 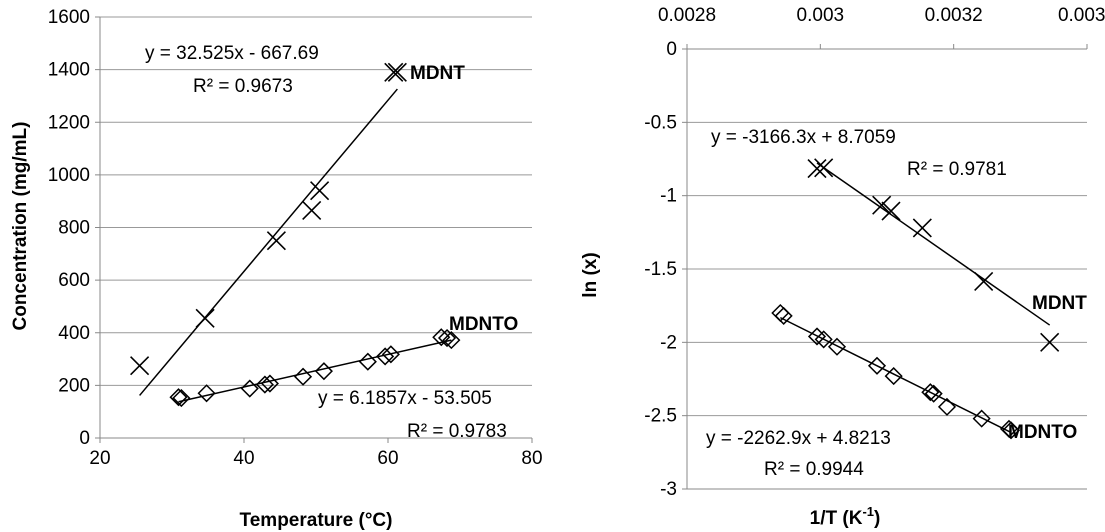 What do you see at coordinates (243, 458) in the screenshot?
I see `x-tick-label: 40` at bounding box center [243, 458].